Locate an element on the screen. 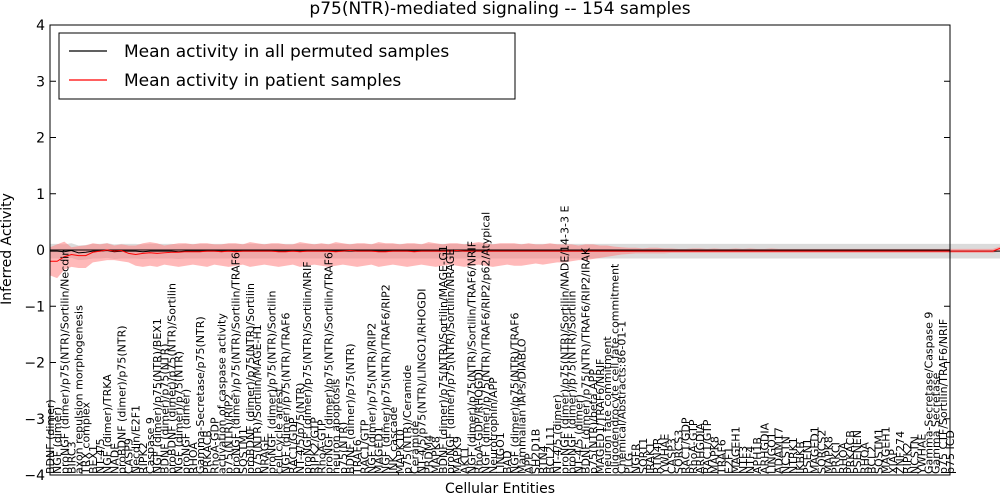 The image size is (1000, 500). entity-label: JNK cascade is located at coordinates (393, 441).